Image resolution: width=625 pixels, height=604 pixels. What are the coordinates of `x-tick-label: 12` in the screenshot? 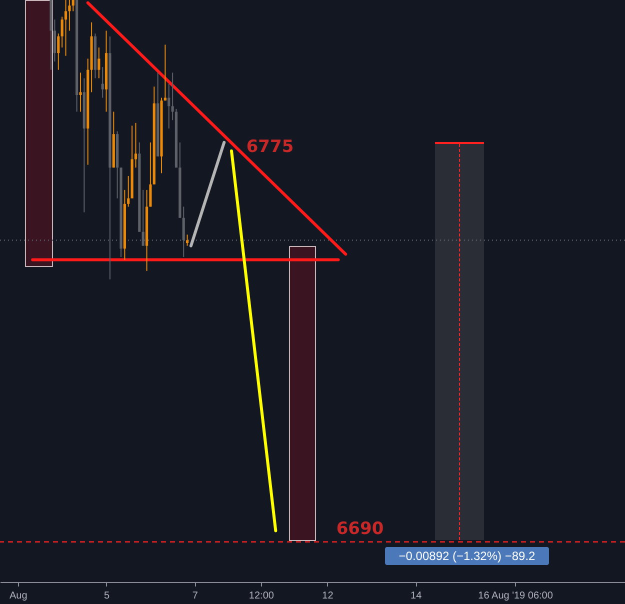 It's located at (328, 596).